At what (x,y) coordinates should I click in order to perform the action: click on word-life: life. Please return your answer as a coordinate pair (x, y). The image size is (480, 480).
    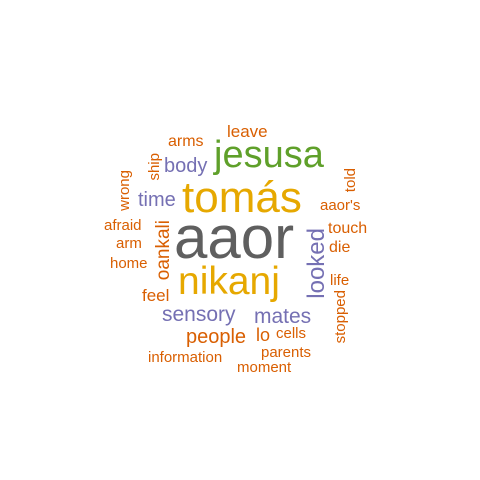
    Looking at the image, I should click on (340, 280).